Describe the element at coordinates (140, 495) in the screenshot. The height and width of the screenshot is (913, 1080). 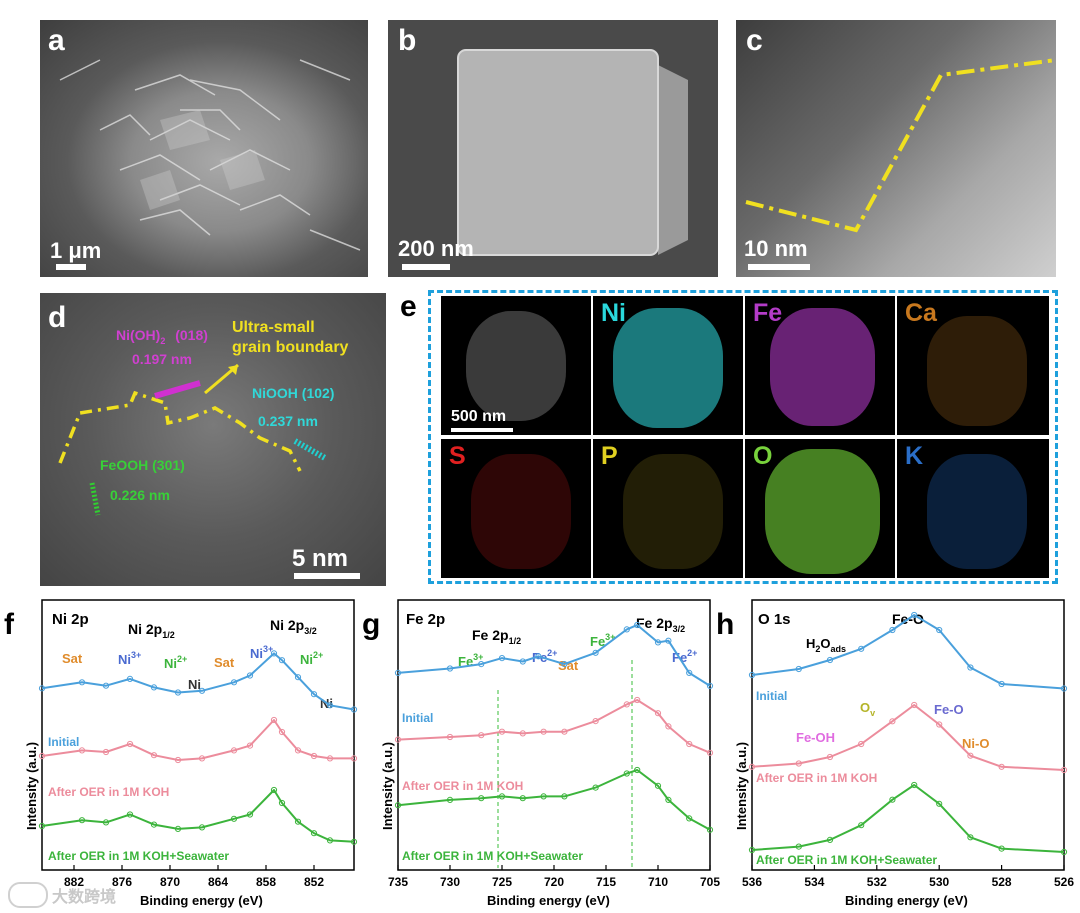
I see `feooh-spacing: 0.226 nm` at that location.